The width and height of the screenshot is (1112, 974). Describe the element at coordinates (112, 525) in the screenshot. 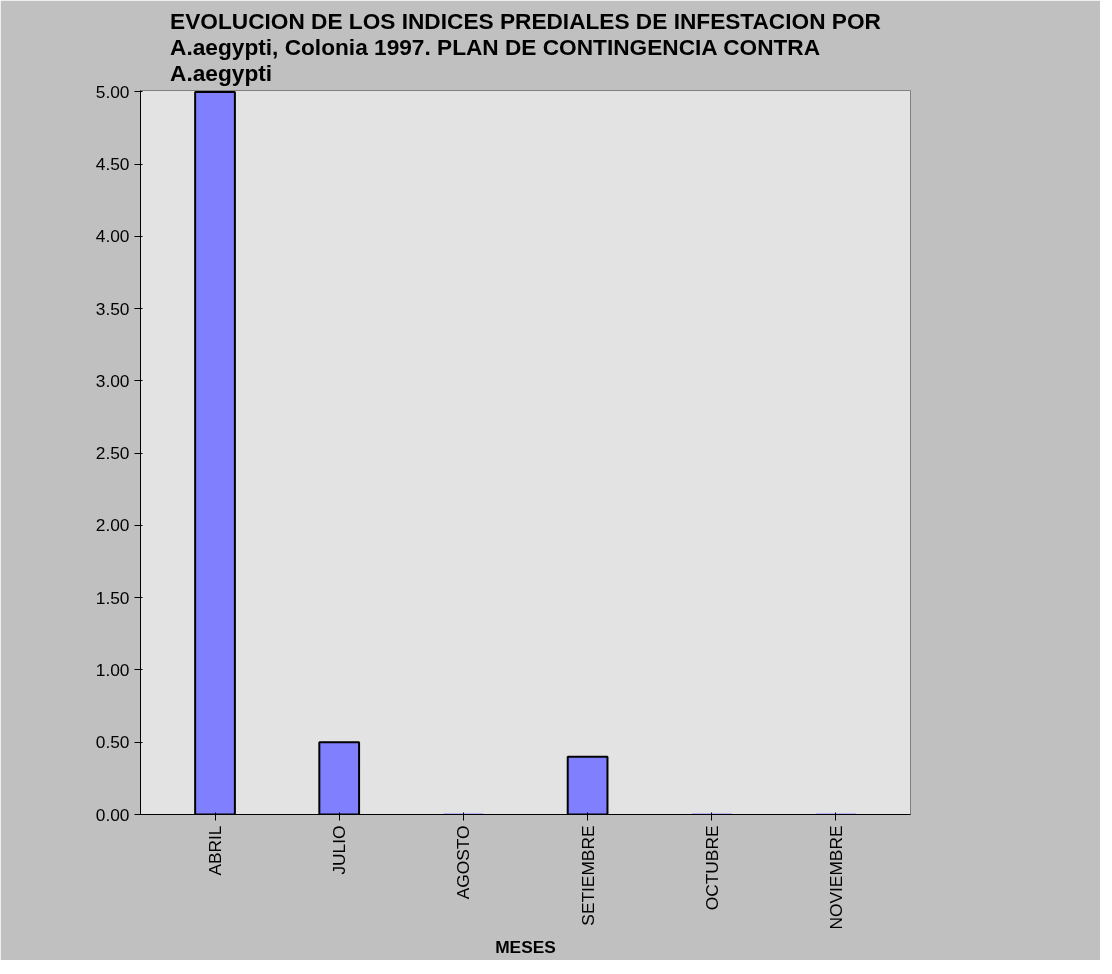

I see `y-tick-label: 2.00` at that location.